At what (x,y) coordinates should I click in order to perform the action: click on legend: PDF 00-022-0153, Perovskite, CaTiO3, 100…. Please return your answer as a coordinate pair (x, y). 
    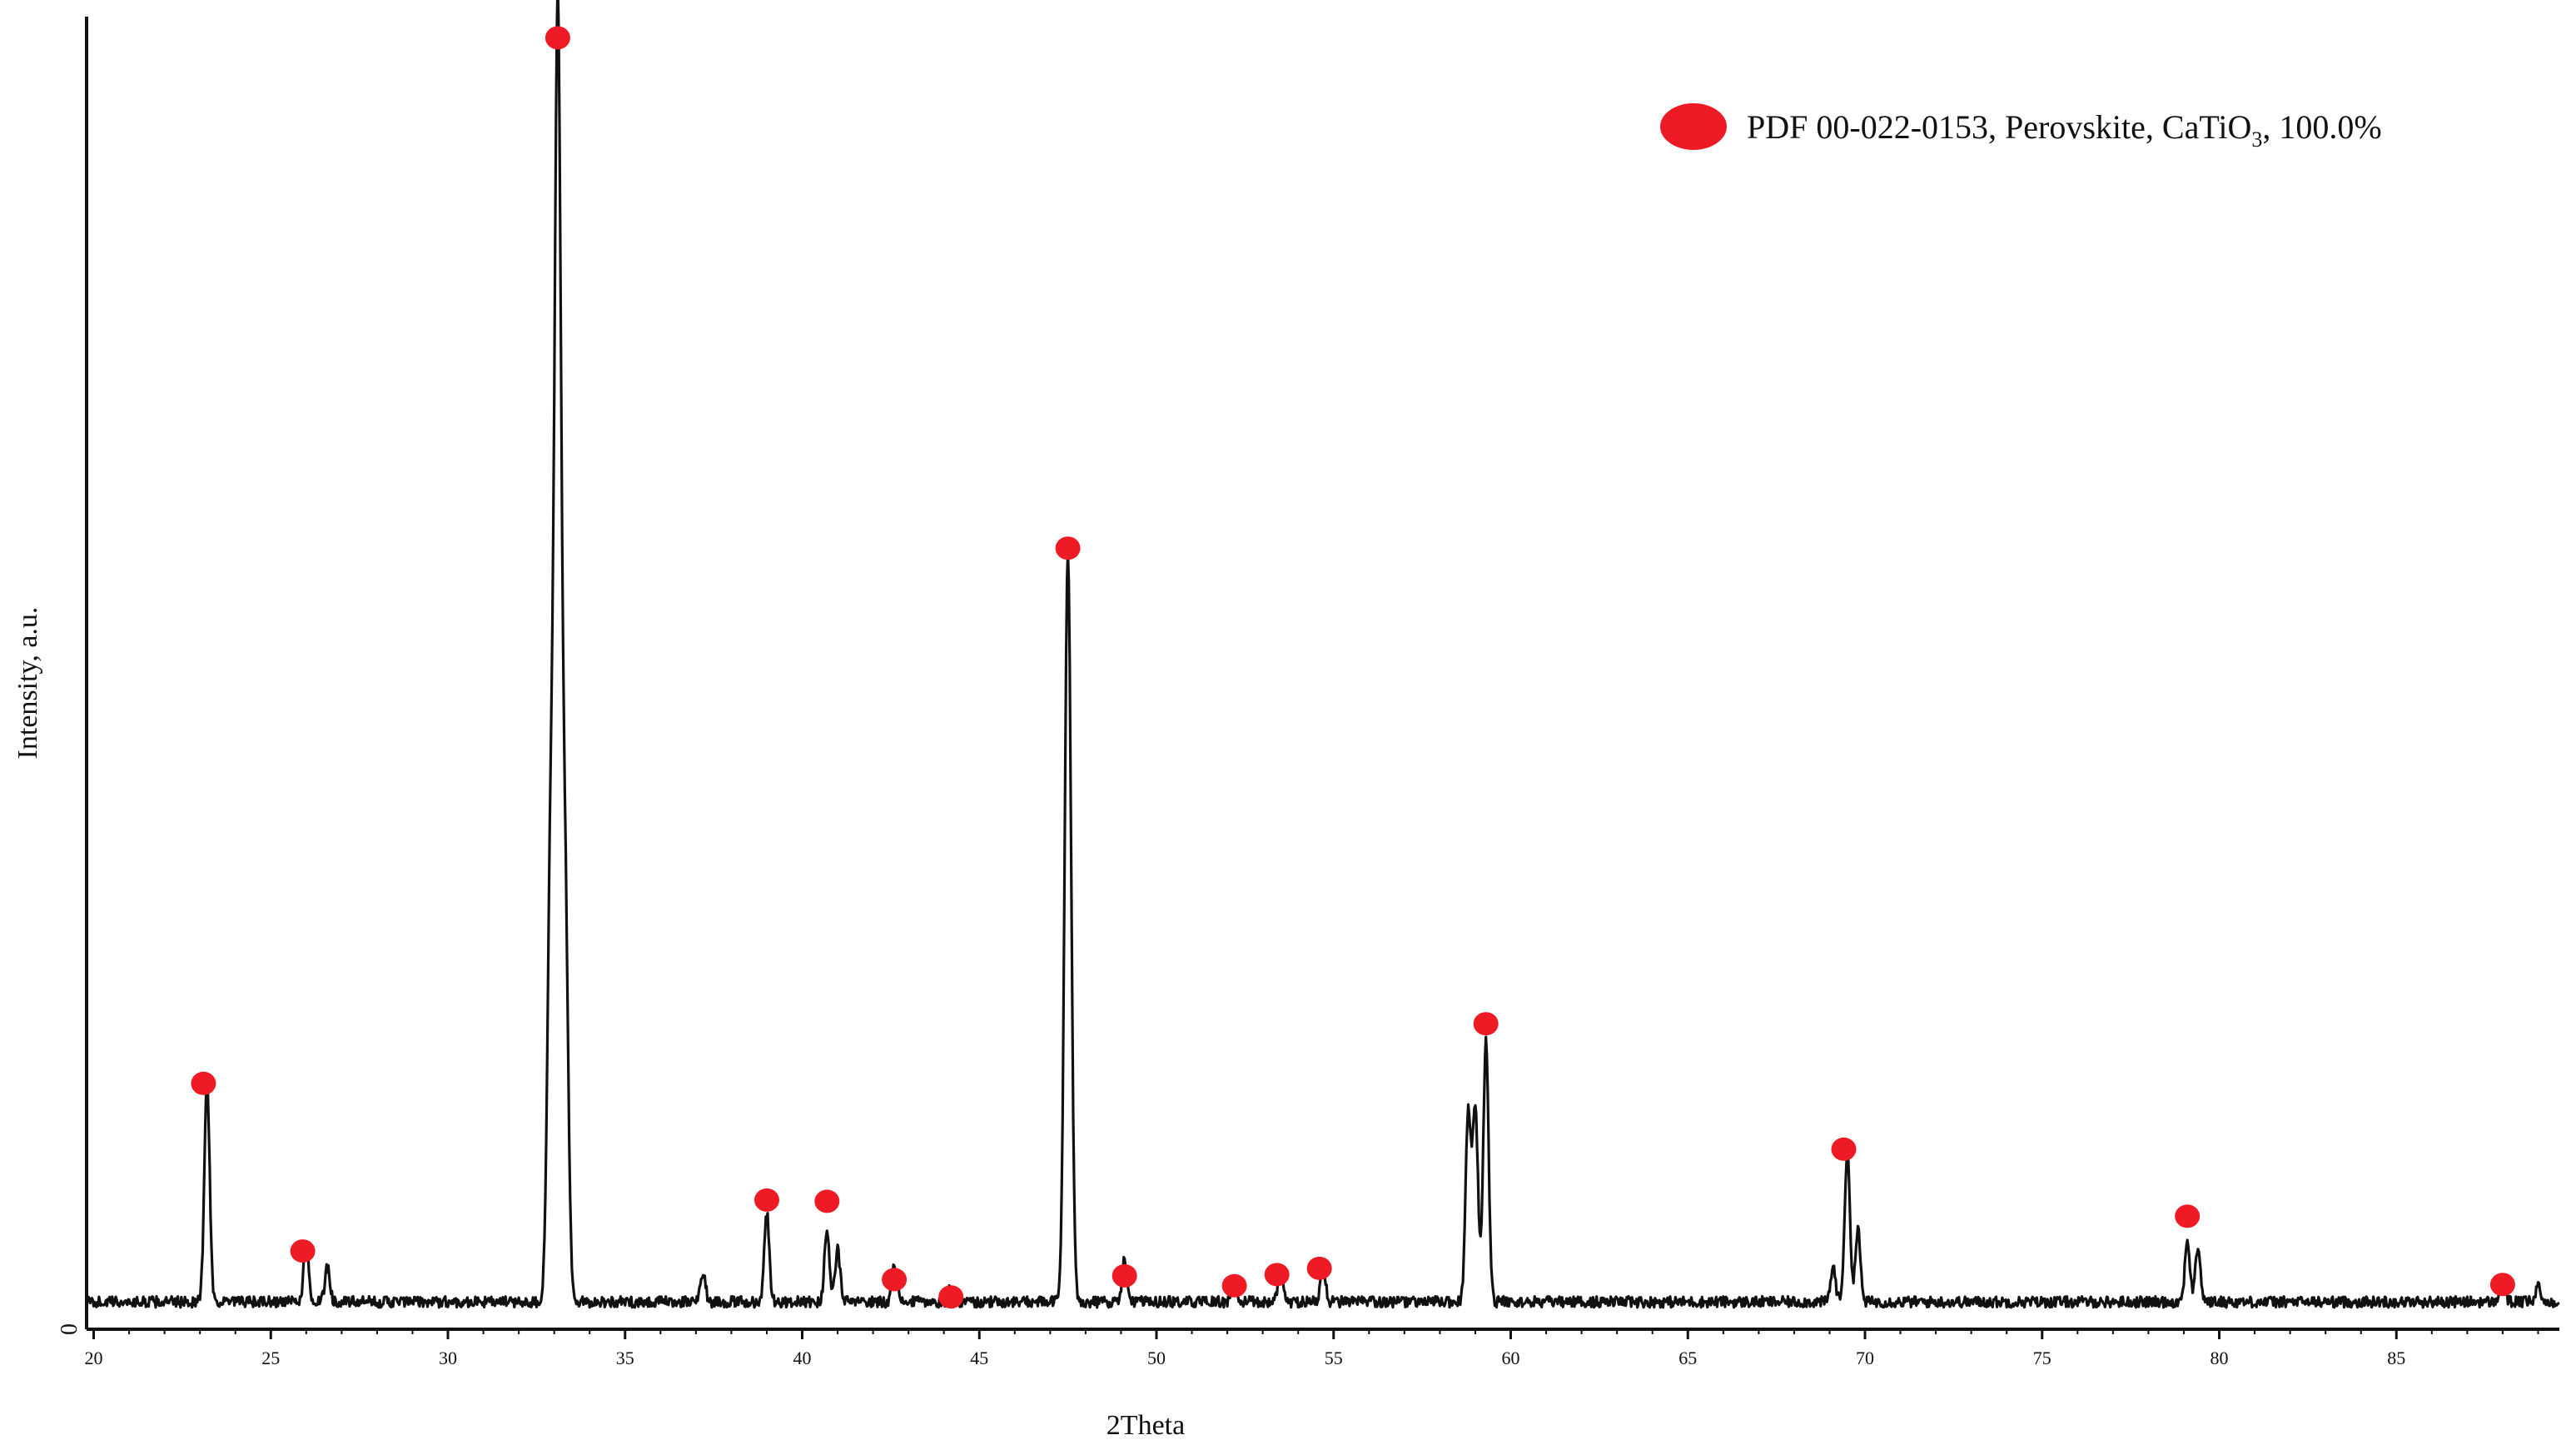
    Looking at the image, I should click on (2021, 127).